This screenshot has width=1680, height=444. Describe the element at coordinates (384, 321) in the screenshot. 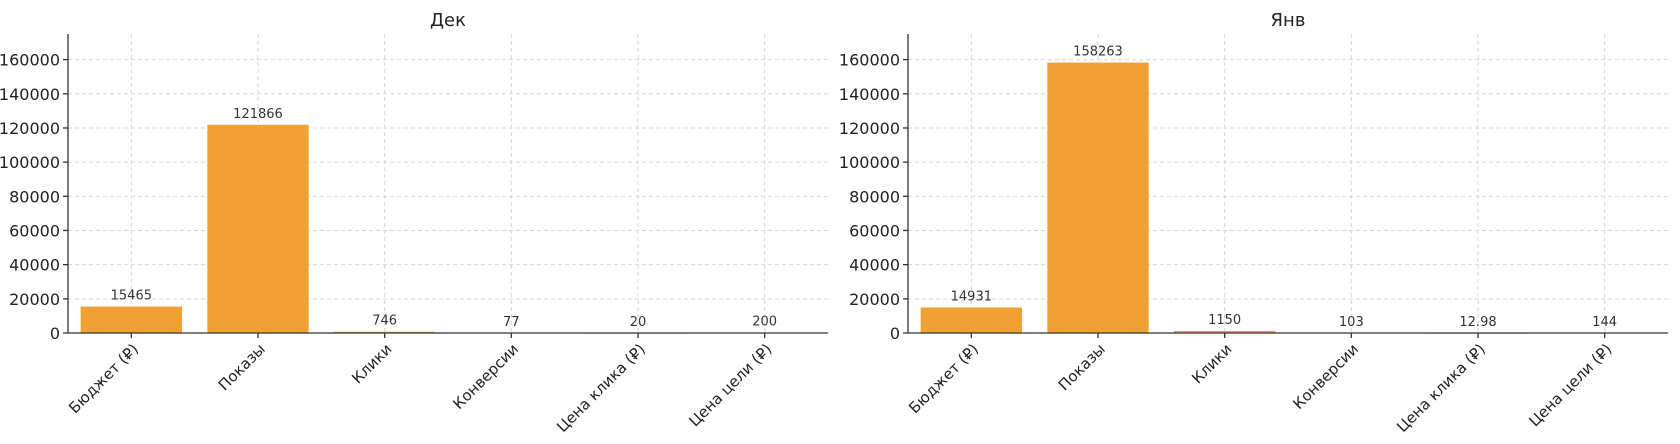

I see `data-label: 746` at that location.